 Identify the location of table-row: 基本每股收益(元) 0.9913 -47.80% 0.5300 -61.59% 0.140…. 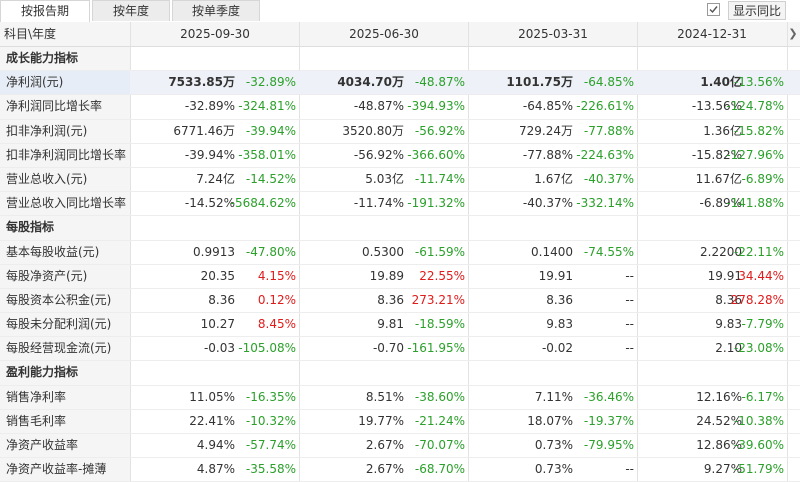
(400, 252).